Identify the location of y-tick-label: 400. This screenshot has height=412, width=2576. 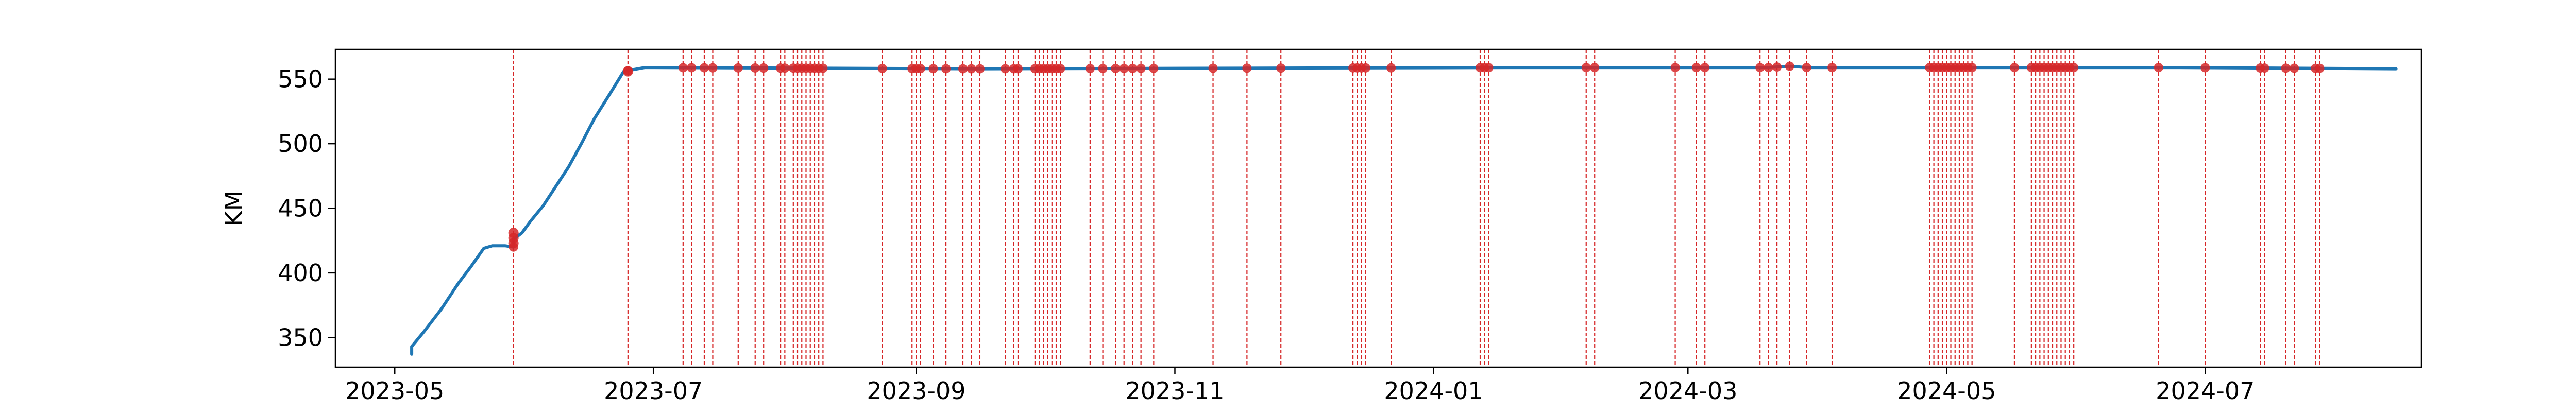
(300, 273).